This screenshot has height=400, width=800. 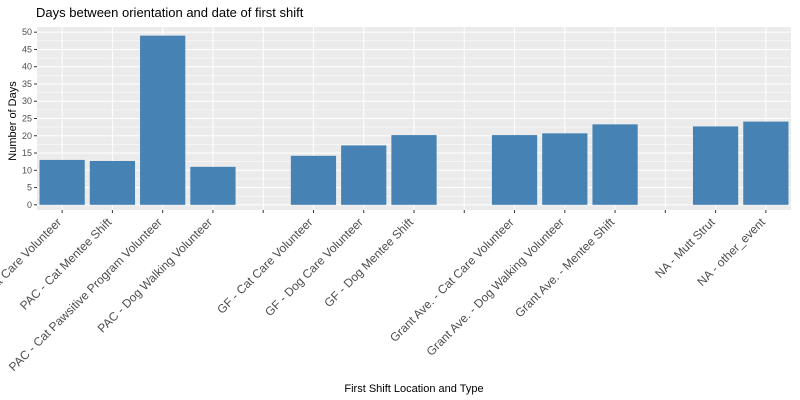 I want to click on y-axis-title: Number of Days, so click(x=13, y=121).